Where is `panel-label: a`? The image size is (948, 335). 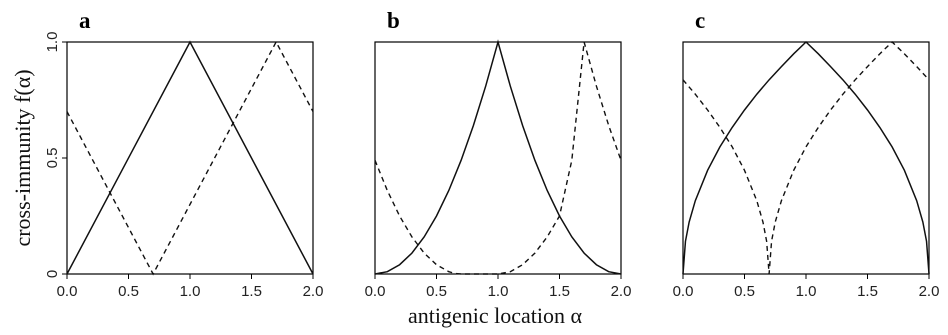 panel-label: a is located at coordinates (85, 20).